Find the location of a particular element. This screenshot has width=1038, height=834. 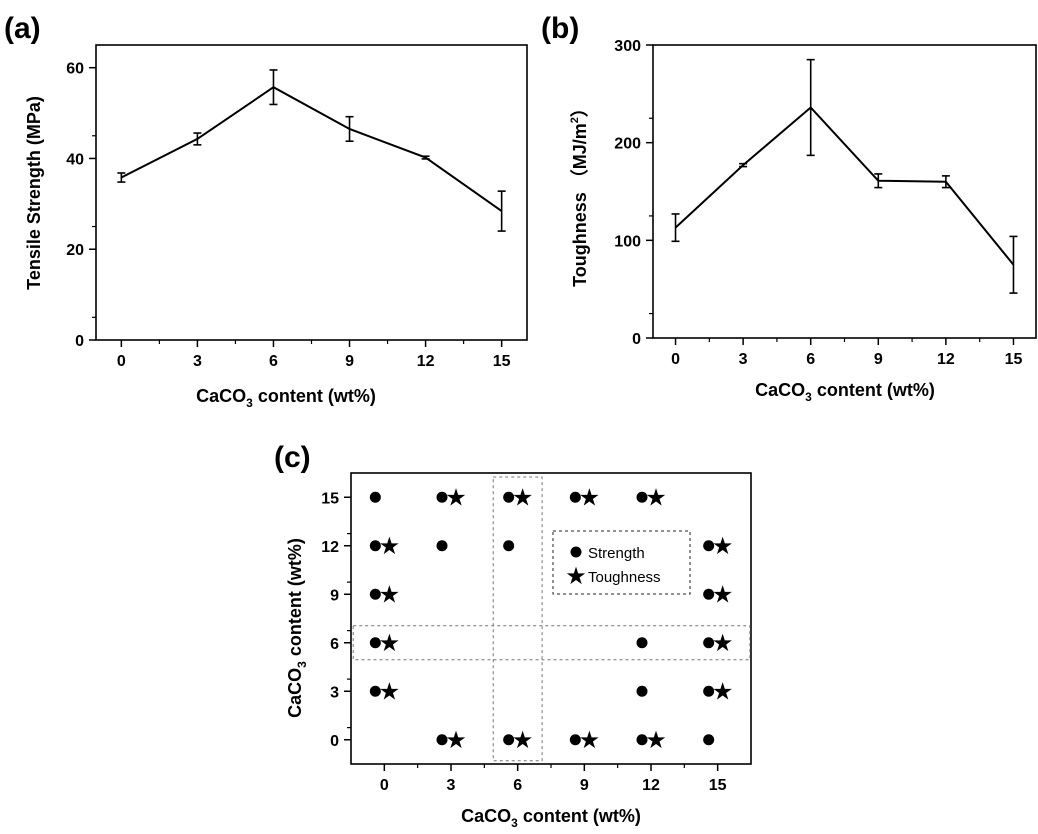

chart-c-frame is located at coordinates (551, 618).